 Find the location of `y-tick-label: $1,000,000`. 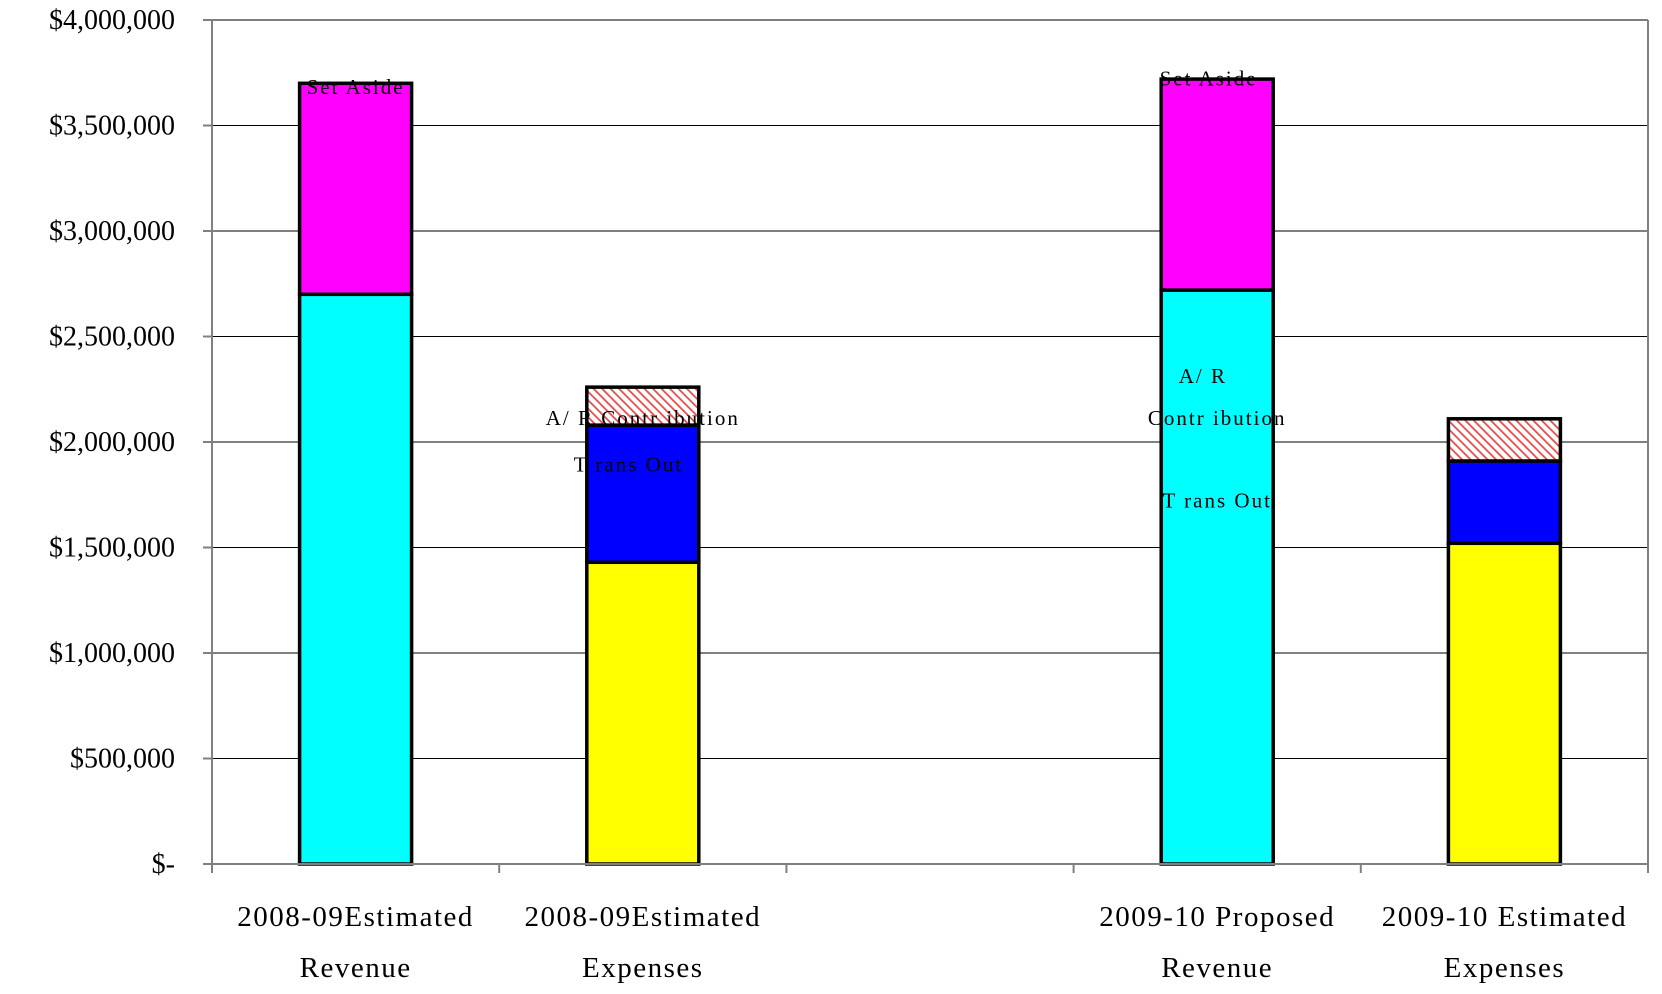

y-tick-label: $1,000,000 is located at coordinates (112, 653).